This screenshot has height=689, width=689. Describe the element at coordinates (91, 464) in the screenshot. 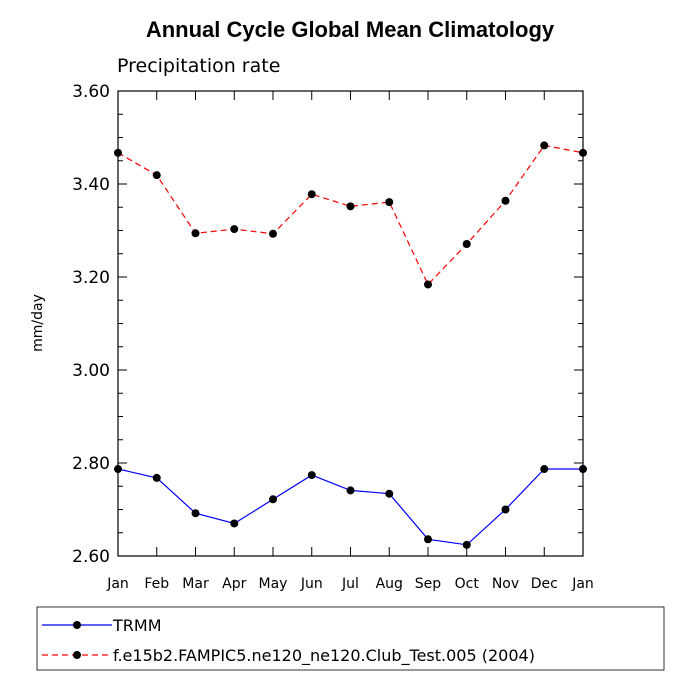

I see `y-tick-label: 2.80` at that location.